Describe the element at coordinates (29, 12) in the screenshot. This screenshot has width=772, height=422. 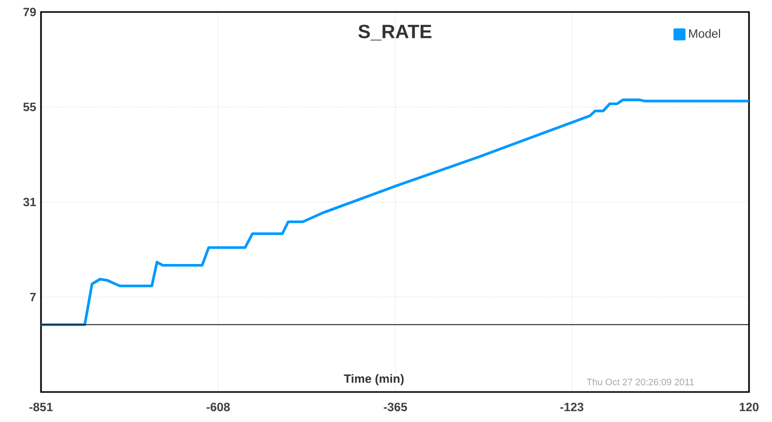
I see `y-tick-label: 79` at that location.